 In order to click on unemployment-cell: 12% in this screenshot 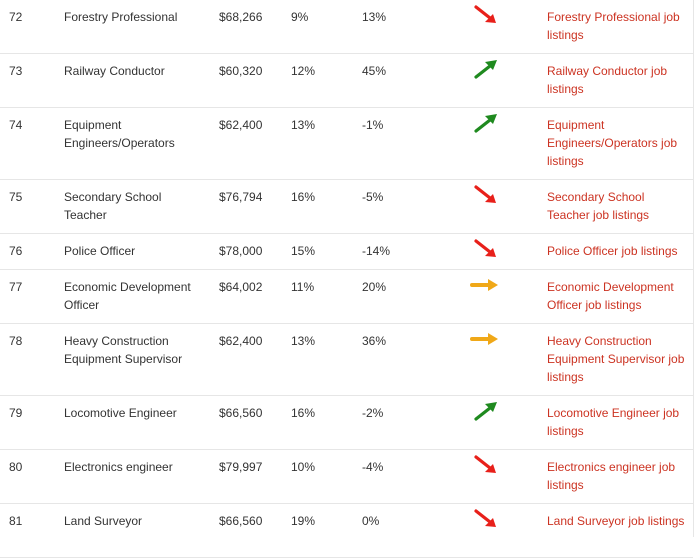, I will do `click(303, 71)`.